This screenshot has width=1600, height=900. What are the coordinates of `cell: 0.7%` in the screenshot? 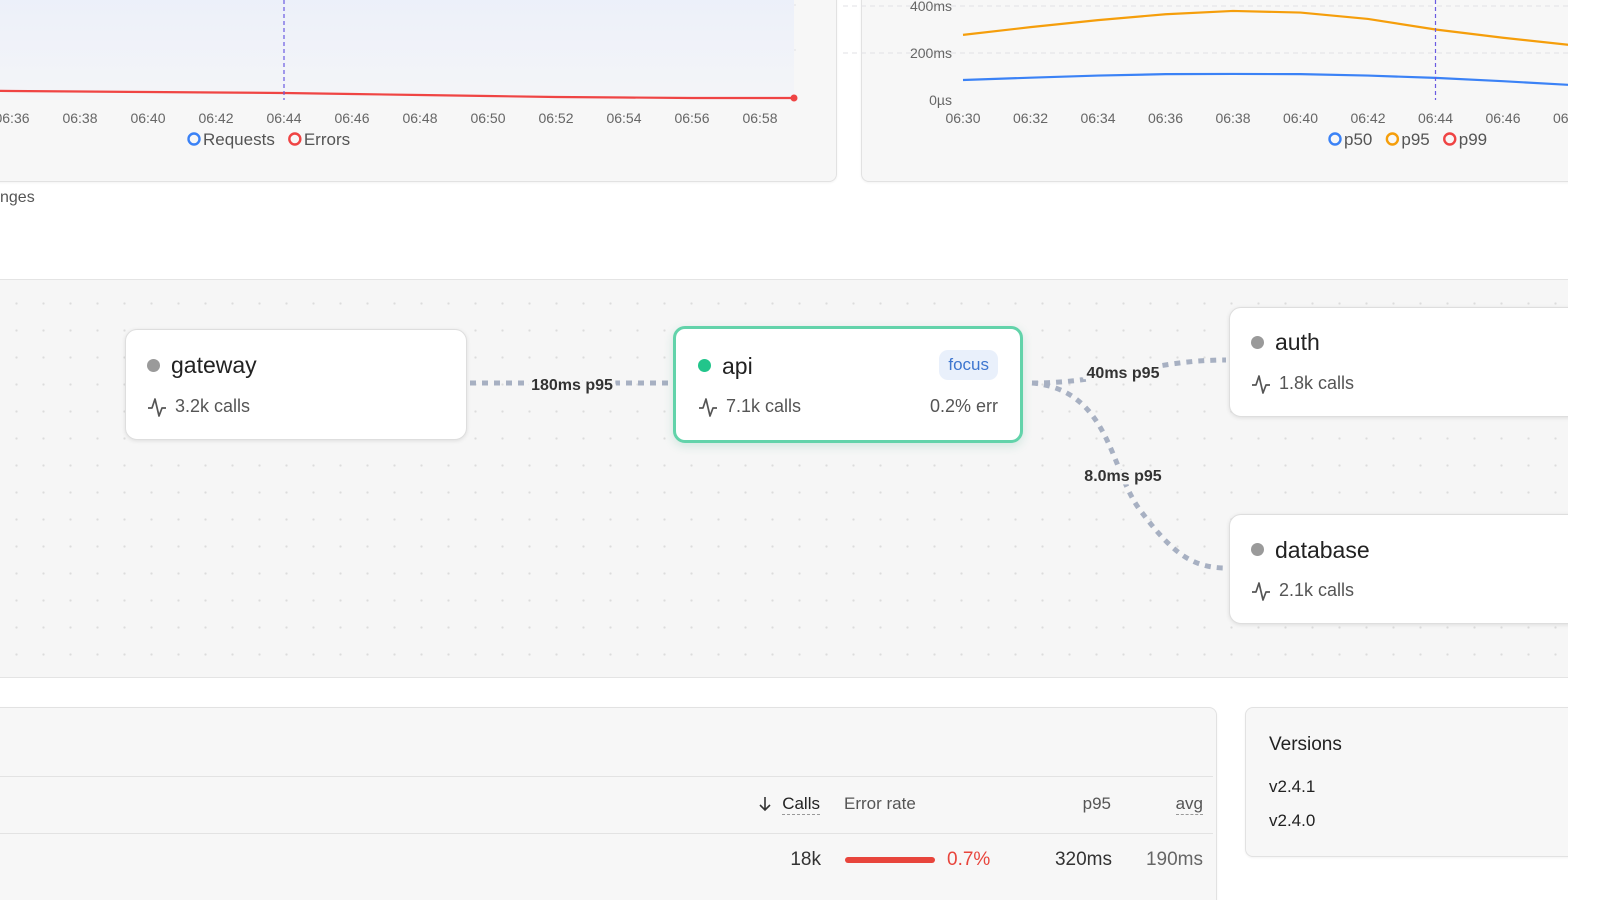 It's located at (969, 859).